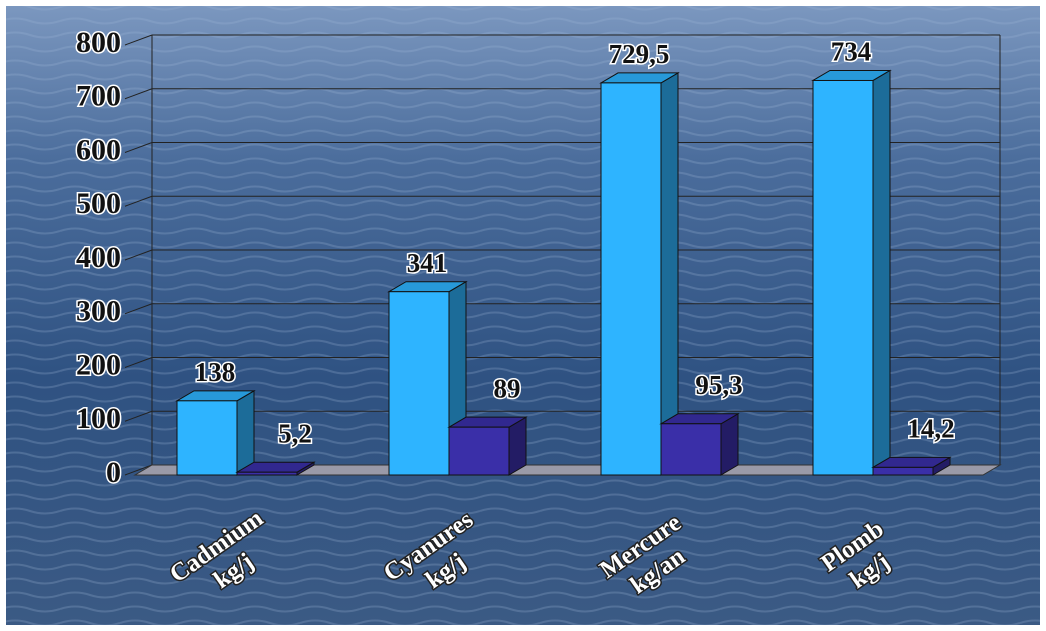 The width and height of the screenshot is (1046, 631). What do you see at coordinates (98, 96) in the screenshot?
I see `y-tick-label: 700` at bounding box center [98, 96].